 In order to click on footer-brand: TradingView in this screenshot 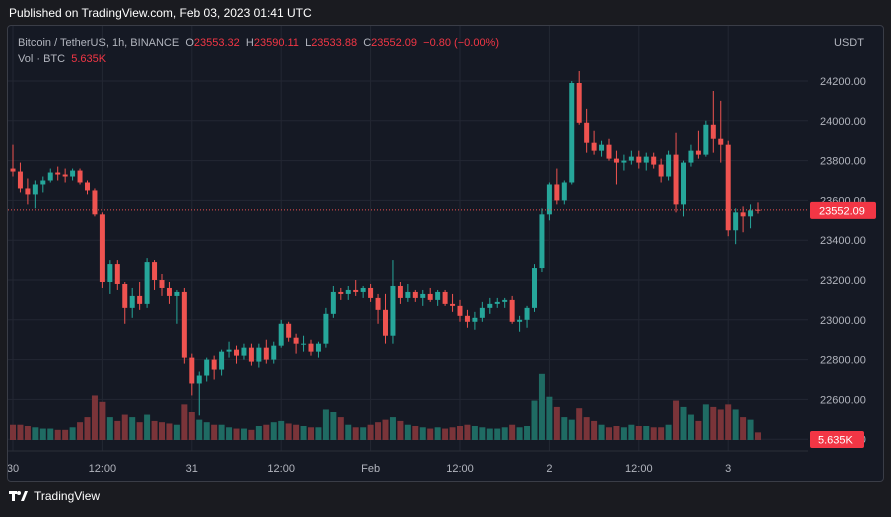, I will do `click(54, 496)`.